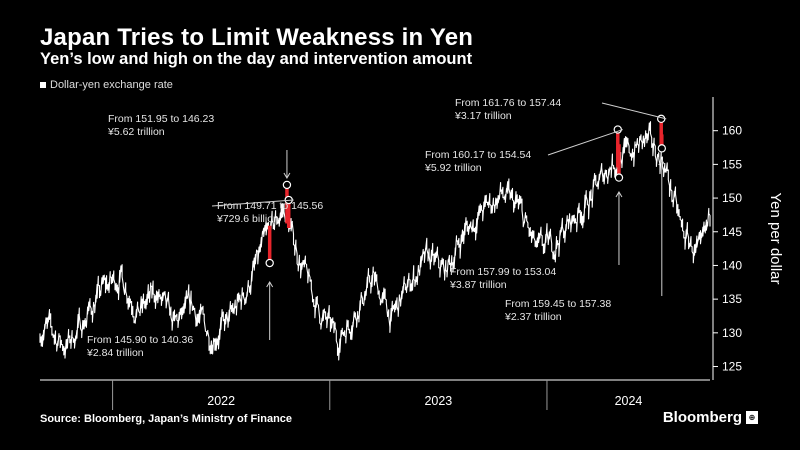  Describe the element at coordinates (732, 333) in the screenshot. I see `y-tick-label-130: 130` at that location.